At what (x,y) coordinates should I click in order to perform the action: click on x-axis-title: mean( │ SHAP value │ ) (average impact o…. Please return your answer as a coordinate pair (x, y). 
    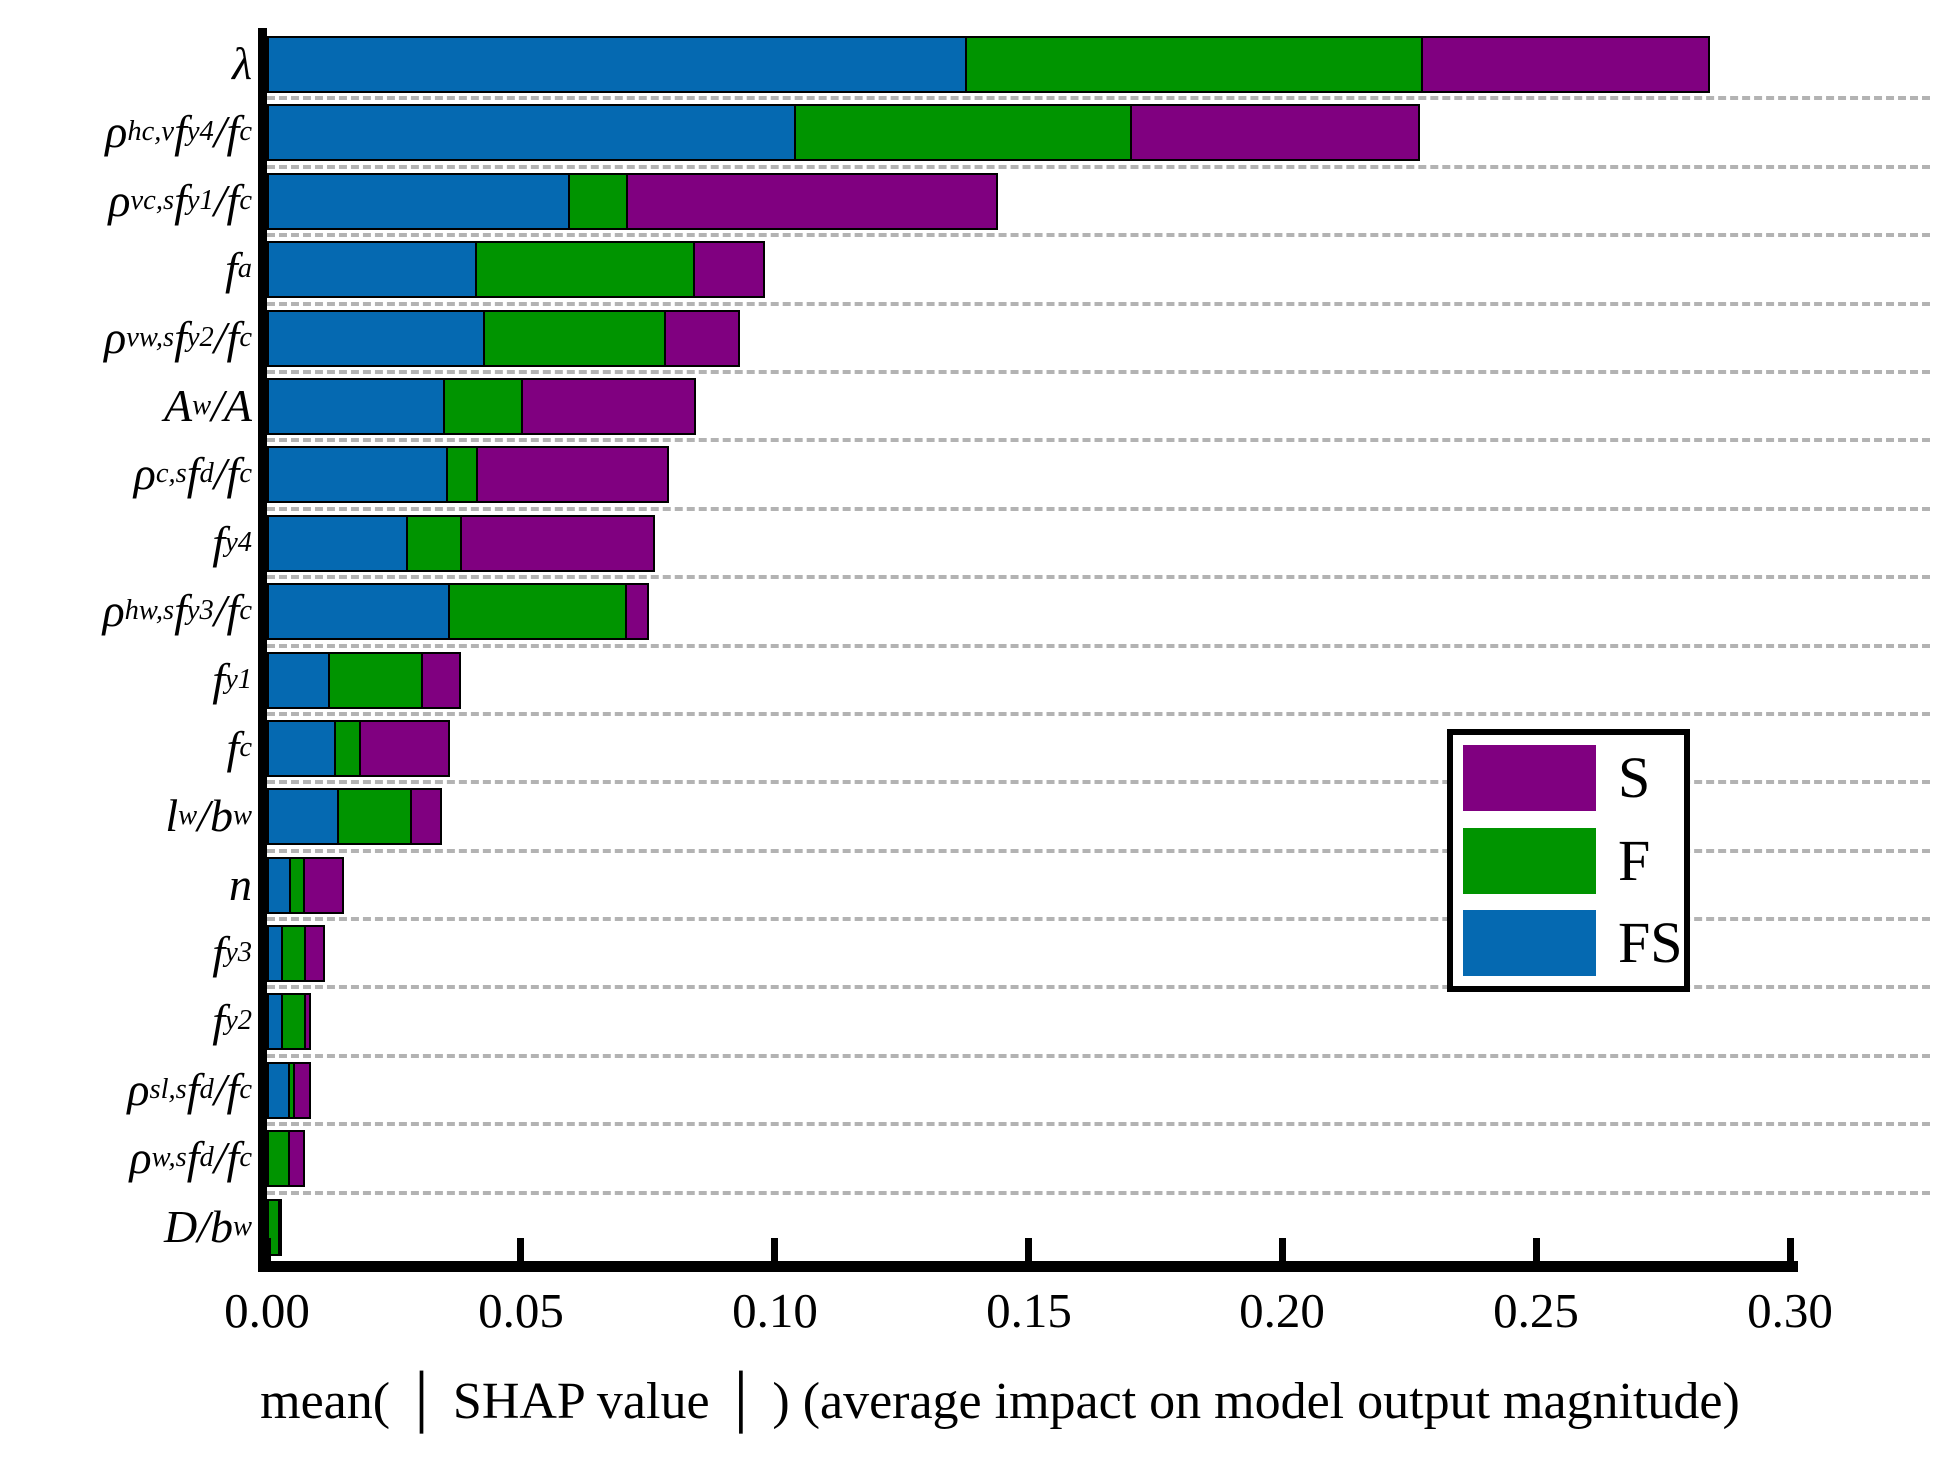
    Looking at the image, I should click on (1000, 1401).